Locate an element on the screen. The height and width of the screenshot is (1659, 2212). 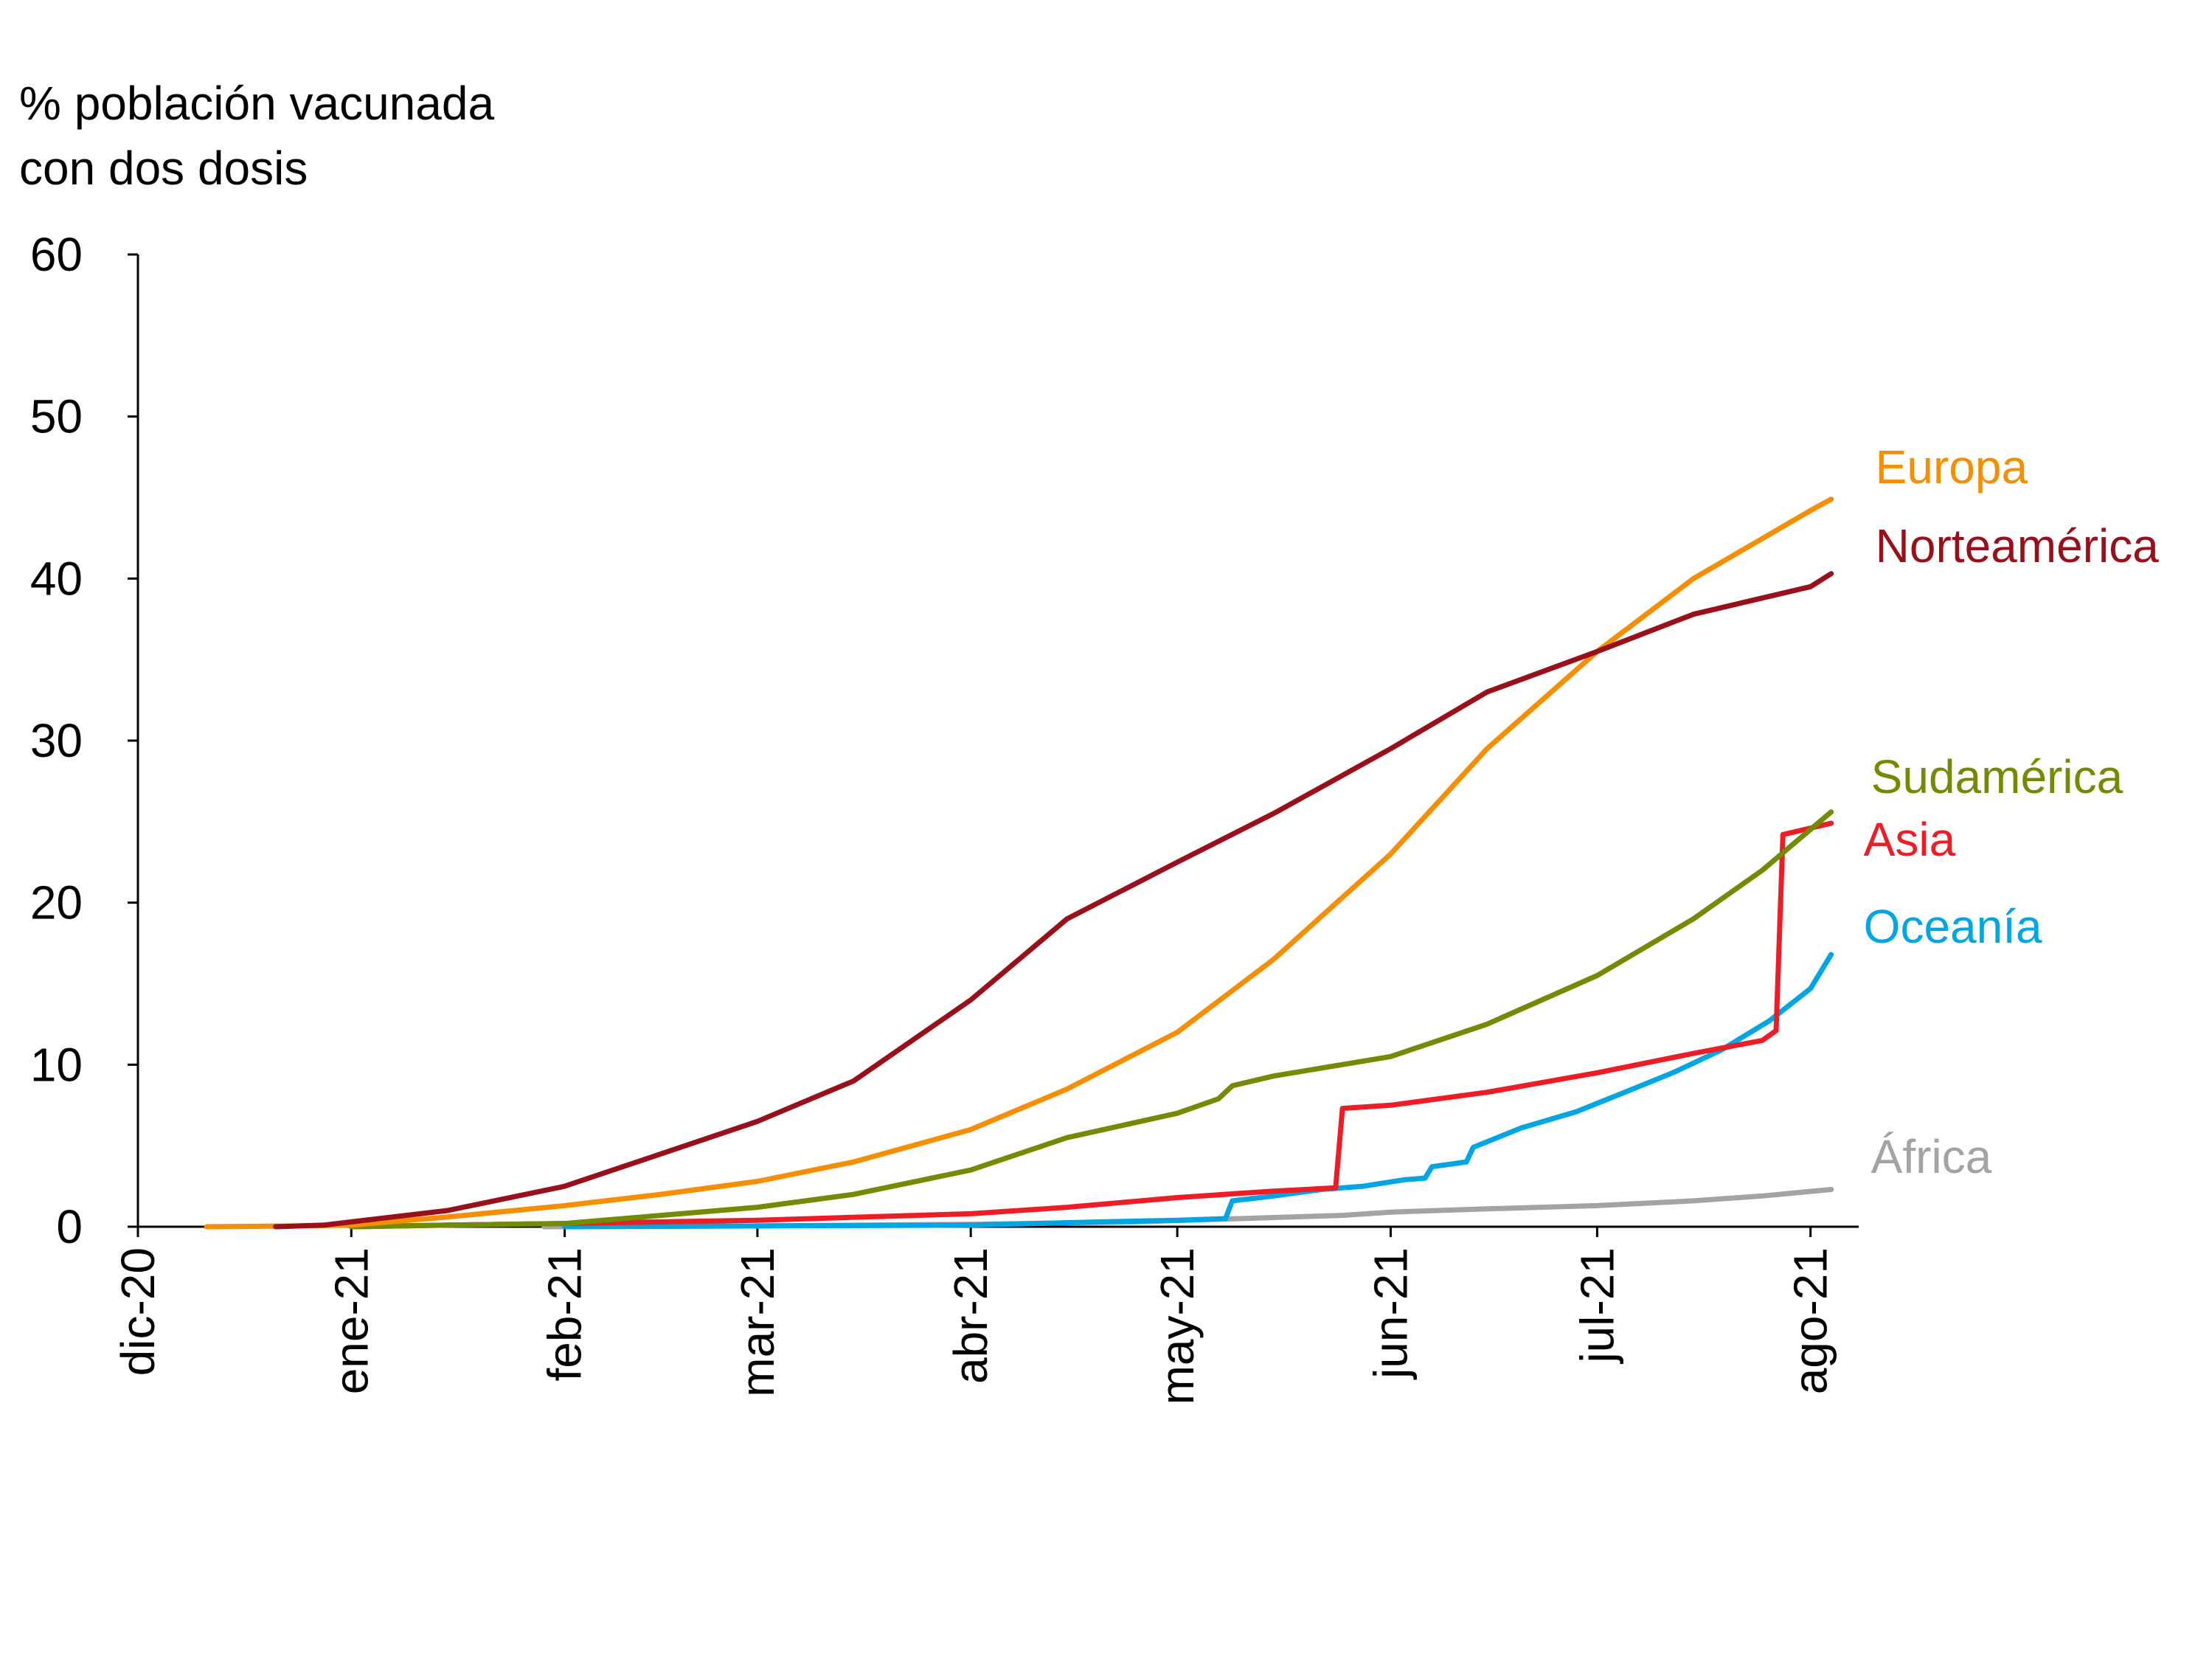
x-tick-label: feb-21 is located at coordinates (565, 1314).